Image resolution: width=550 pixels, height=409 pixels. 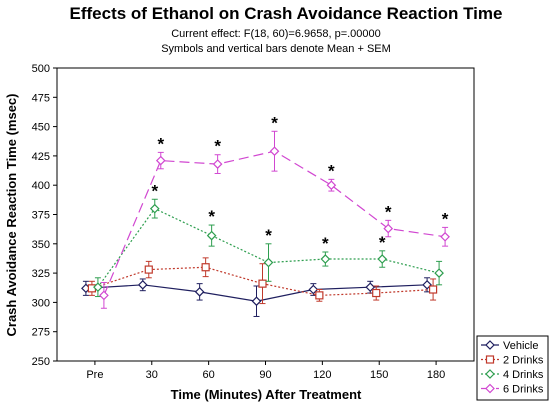 What do you see at coordinates (265, 375) in the screenshot?
I see `x-tick-label: 90` at bounding box center [265, 375].